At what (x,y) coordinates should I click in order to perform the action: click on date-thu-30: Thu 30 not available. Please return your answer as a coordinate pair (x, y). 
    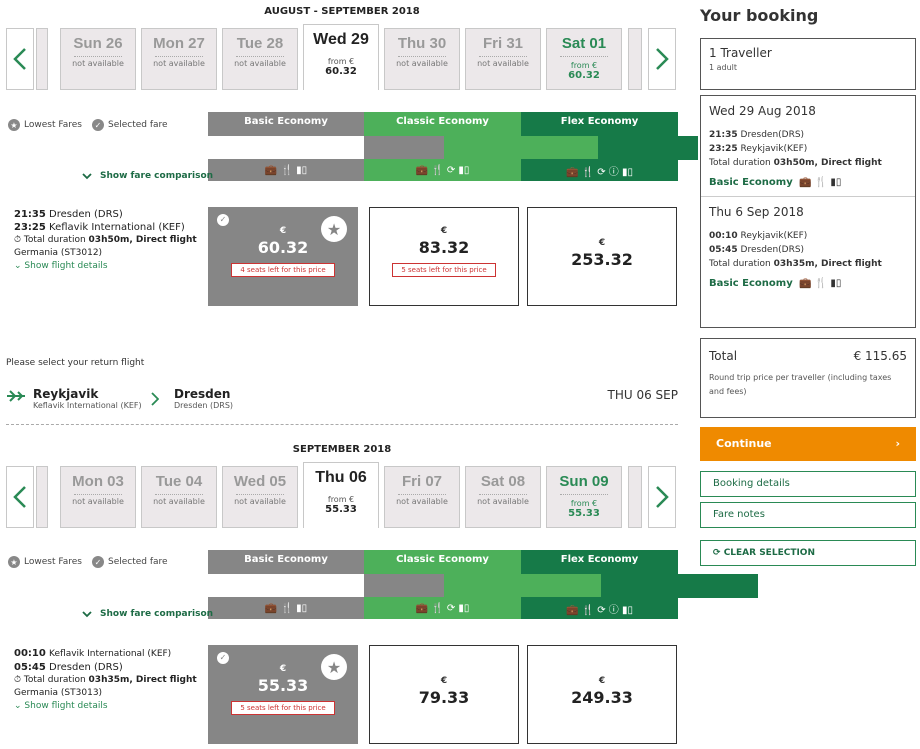
    Looking at the image, I should click on (422, 59).